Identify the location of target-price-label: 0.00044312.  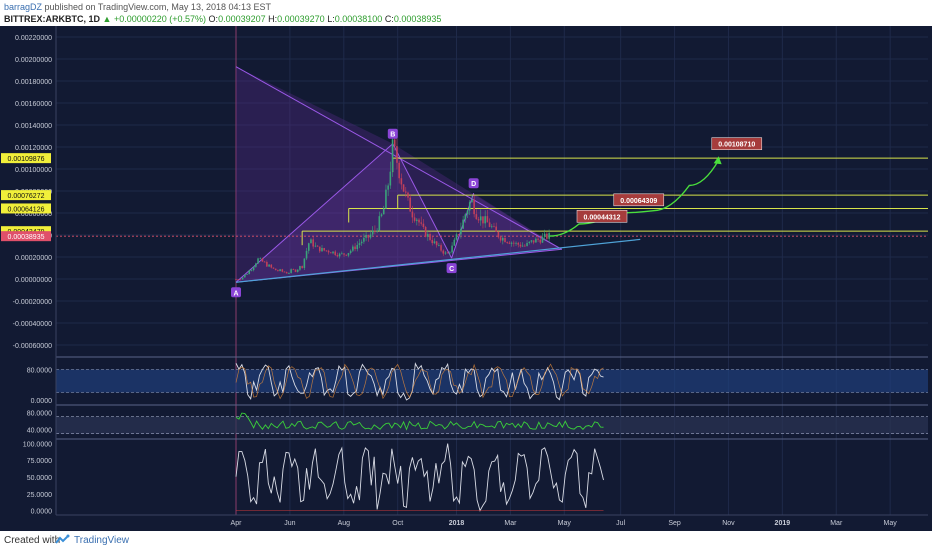
(602, 217).